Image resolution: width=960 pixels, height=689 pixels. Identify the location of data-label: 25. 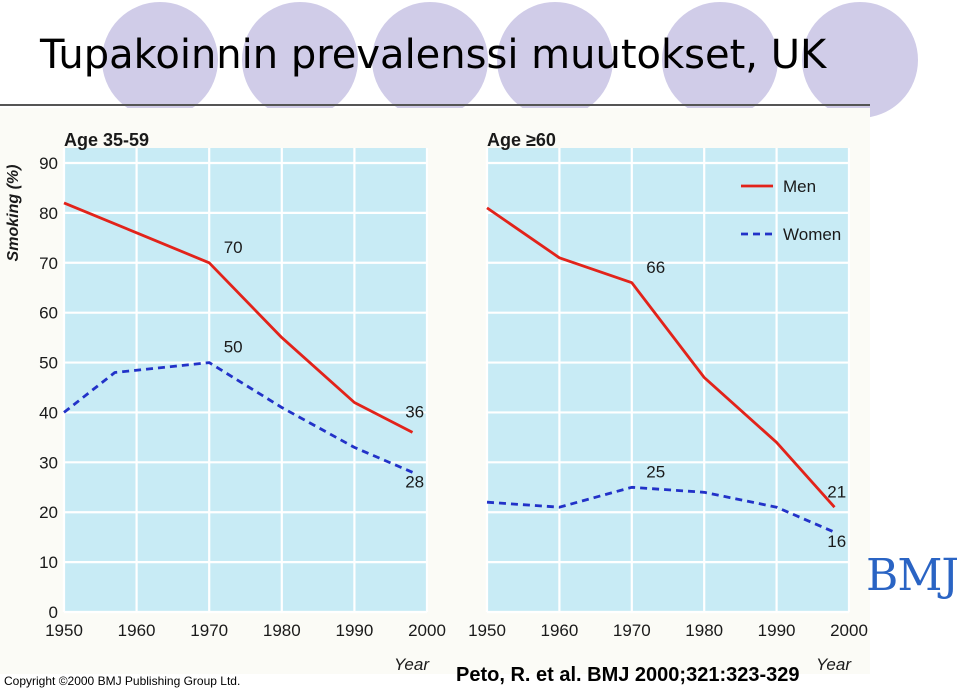
(655, 471).